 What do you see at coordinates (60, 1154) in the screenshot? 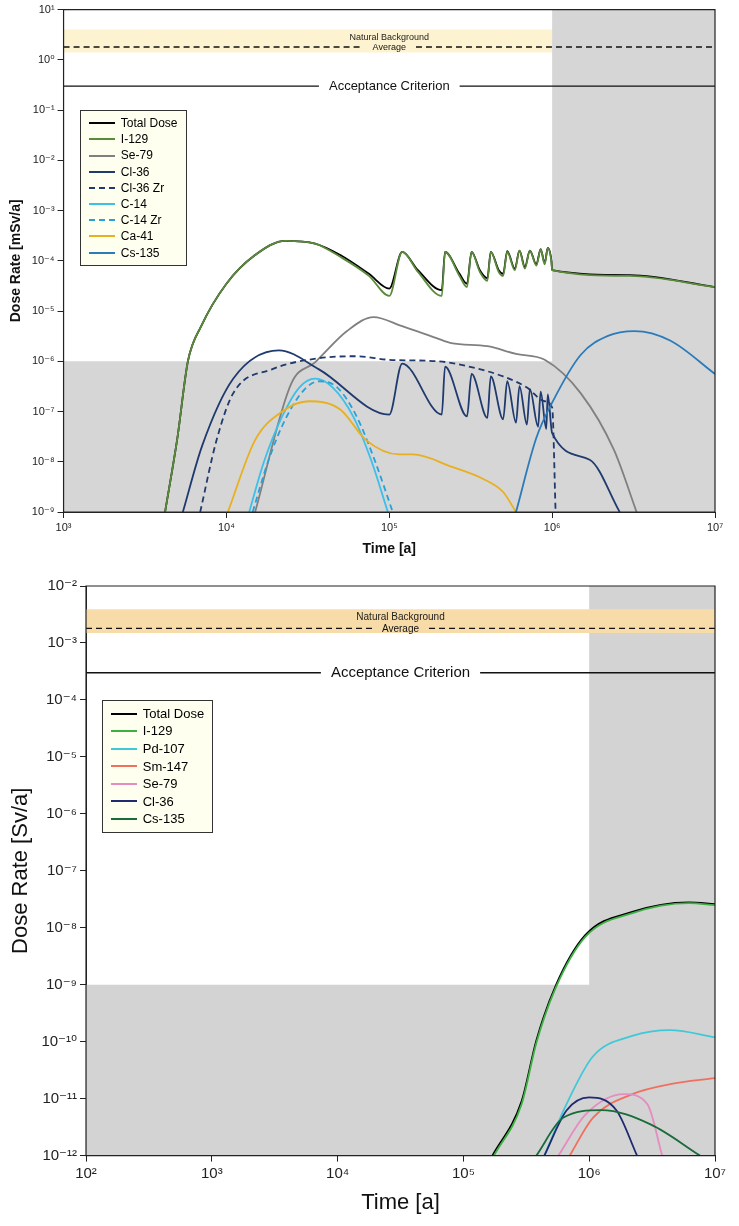
I see `y-tick-label: 10⁻¹²` at bounding box center [60, 1154].